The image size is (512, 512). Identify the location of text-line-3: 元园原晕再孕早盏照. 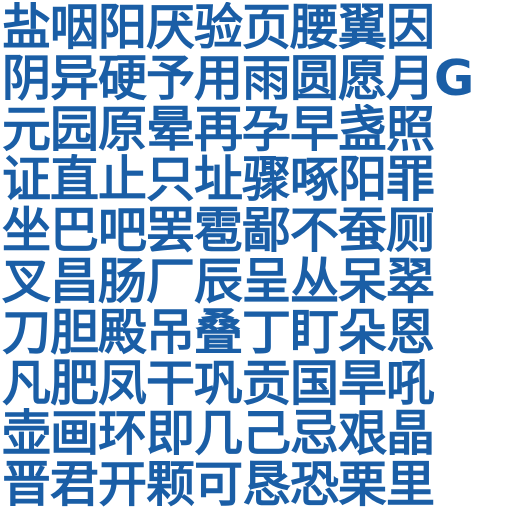
(218, 129).